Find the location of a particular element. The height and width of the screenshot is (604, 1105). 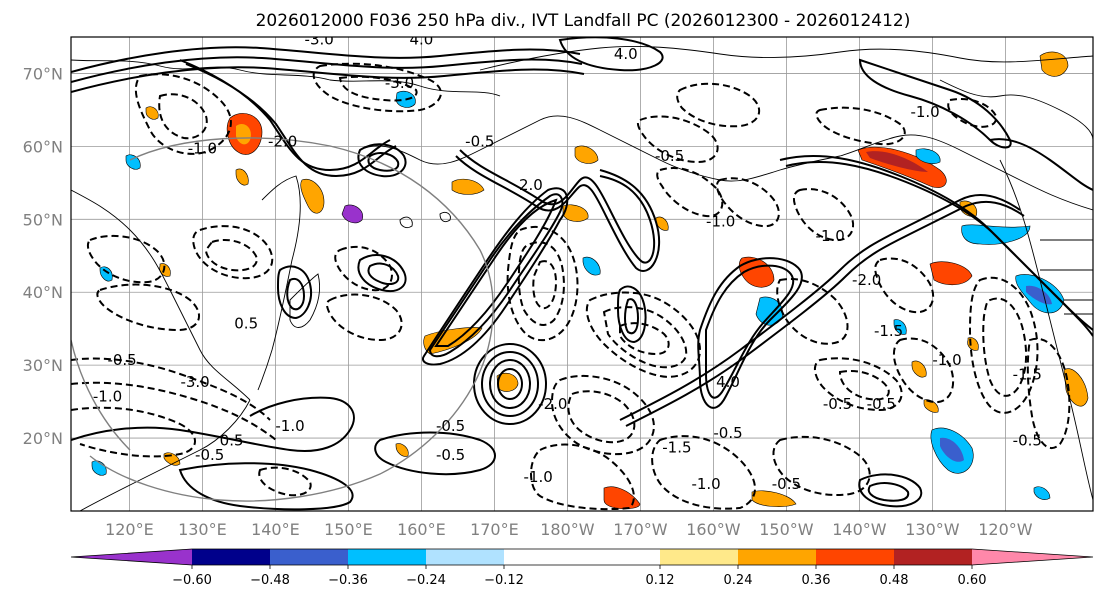

longitude-label: 130°W is located at coordinates (932, 529).